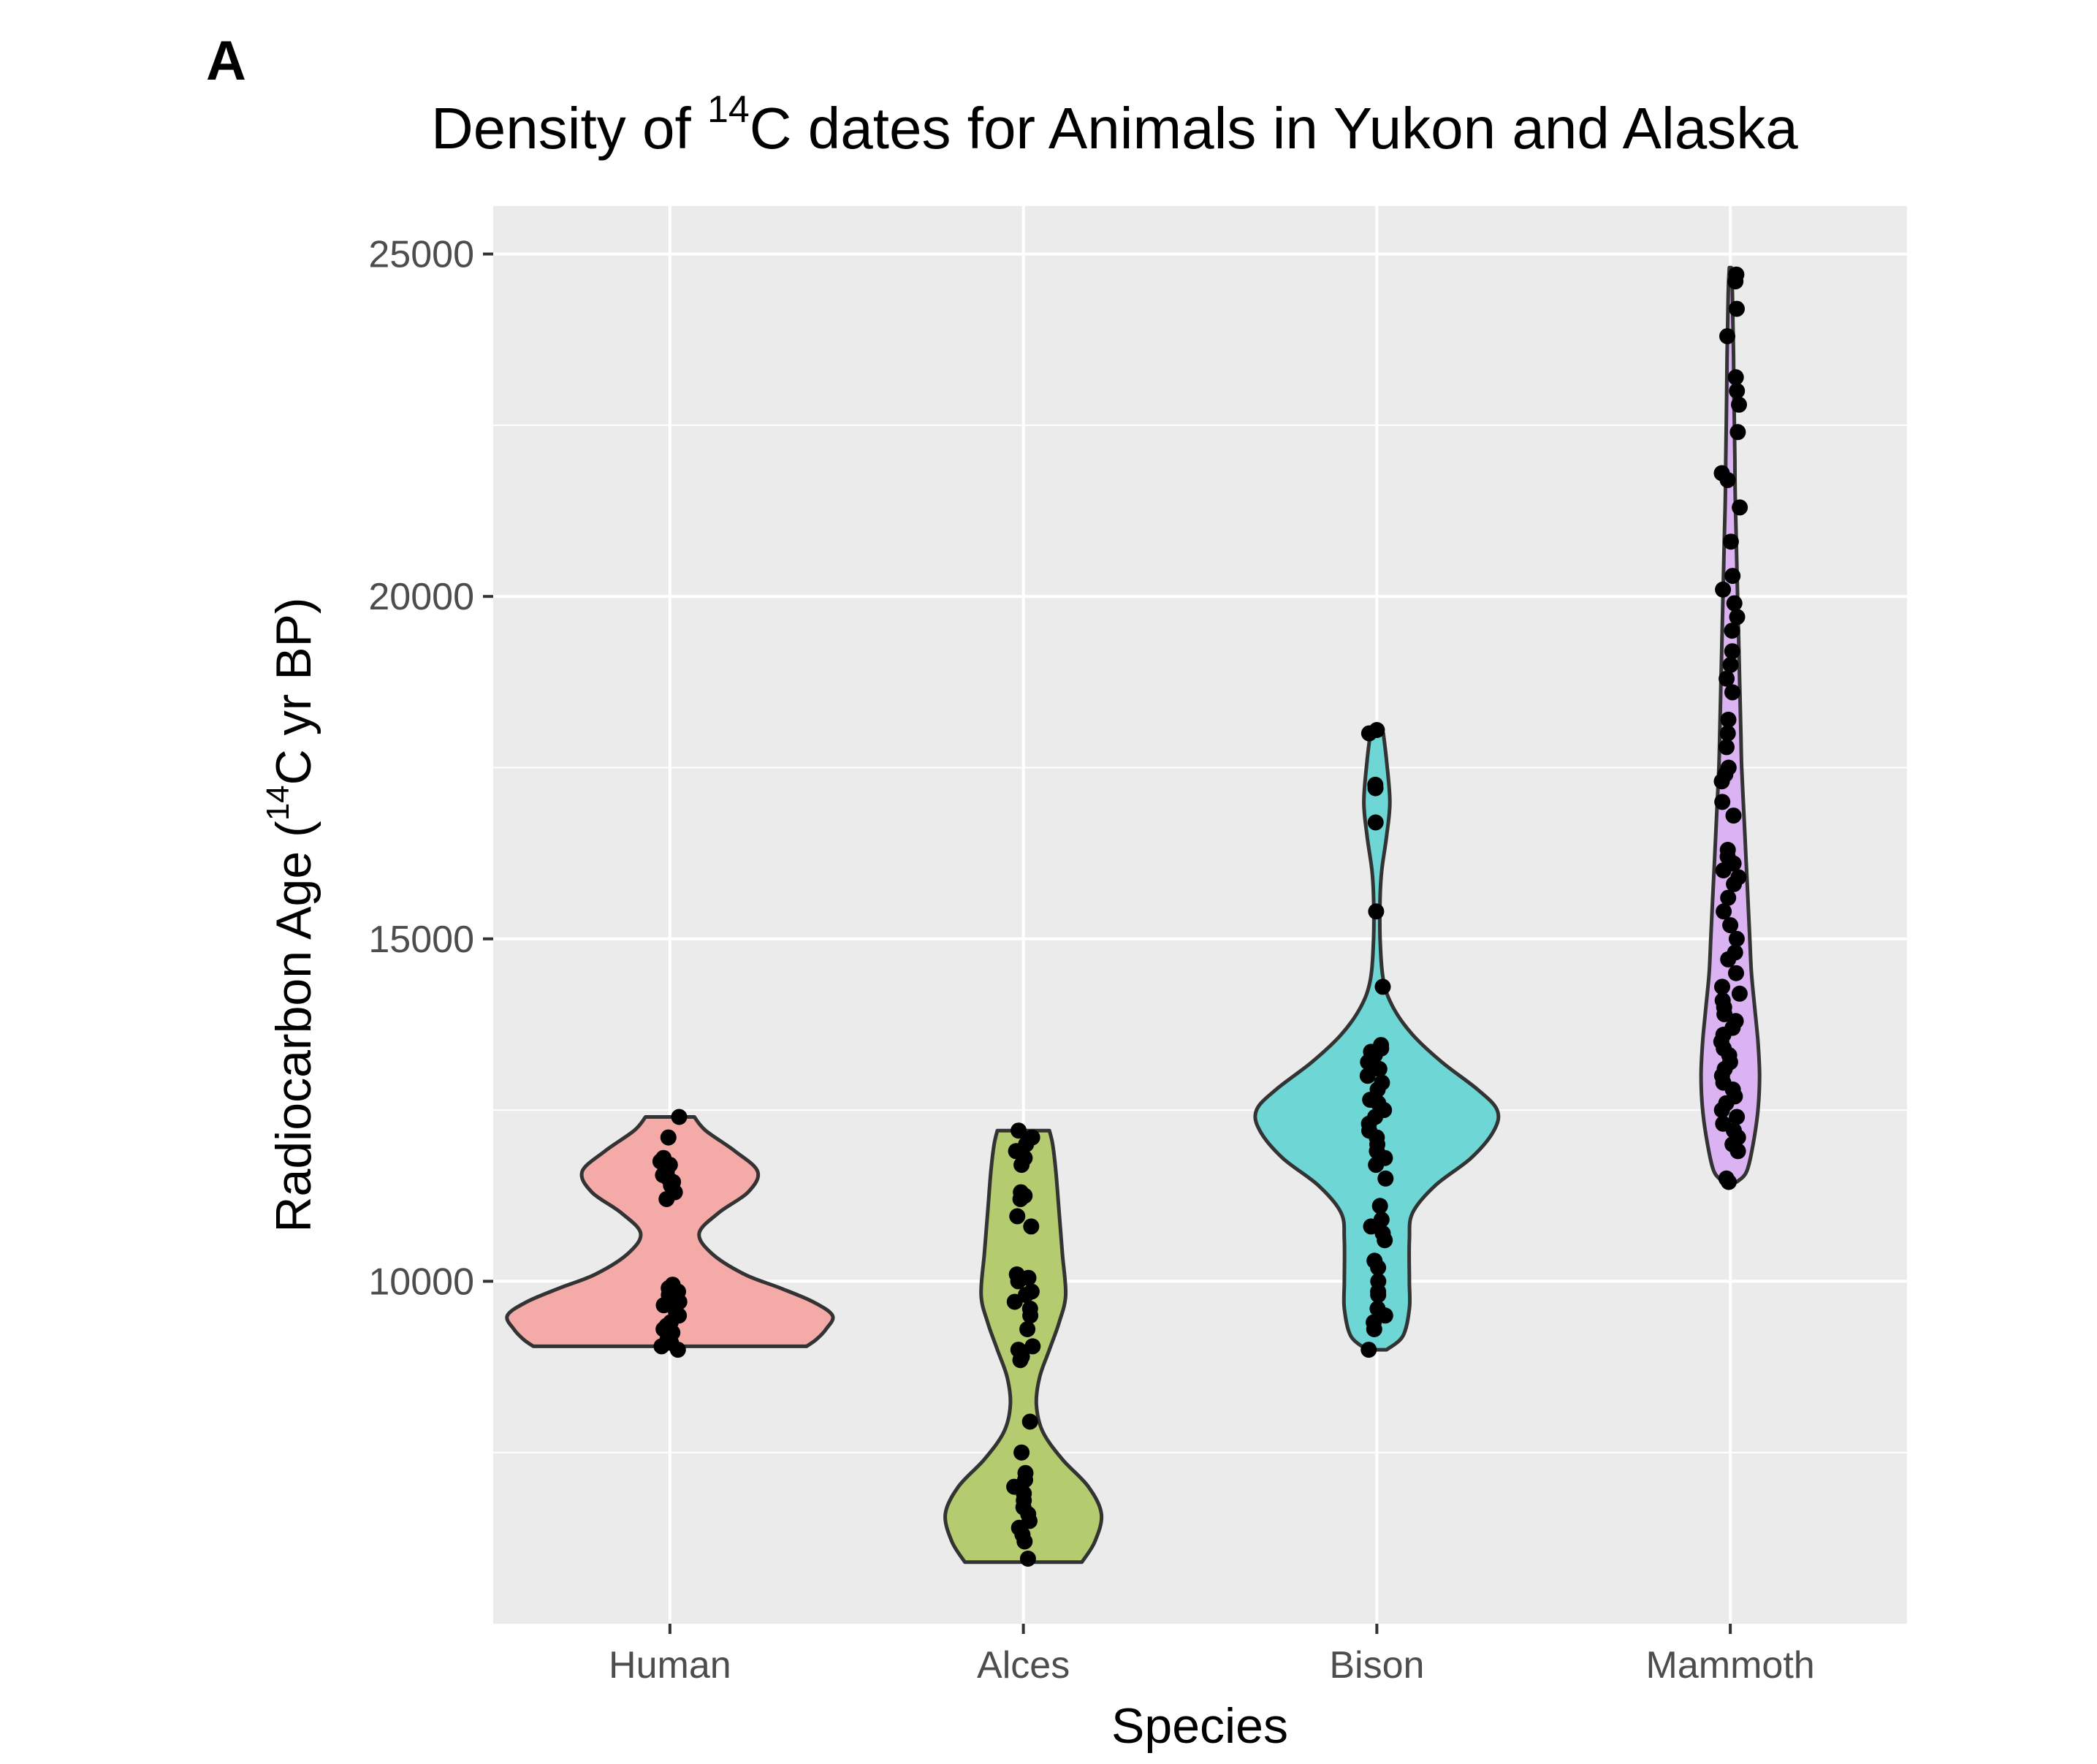 Image resolution: width=2097 pixels, height=1764 pixels. I want to click on y-tick-label: 15000, so click(421, 940).